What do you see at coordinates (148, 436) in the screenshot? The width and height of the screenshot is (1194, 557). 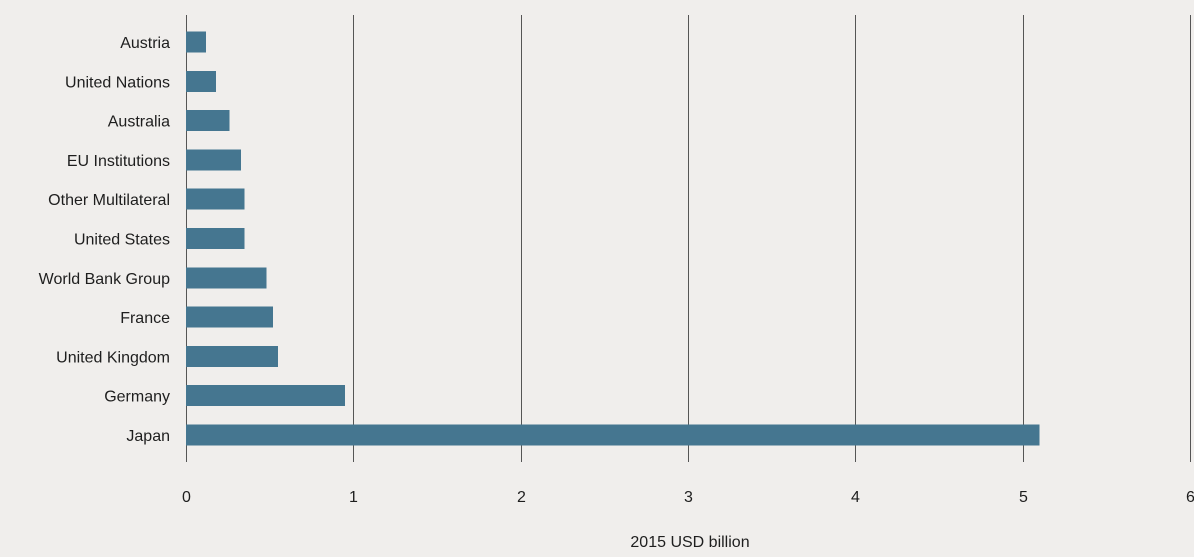 I see `category-label-japan: Japan` at bounding box center [148, 436].